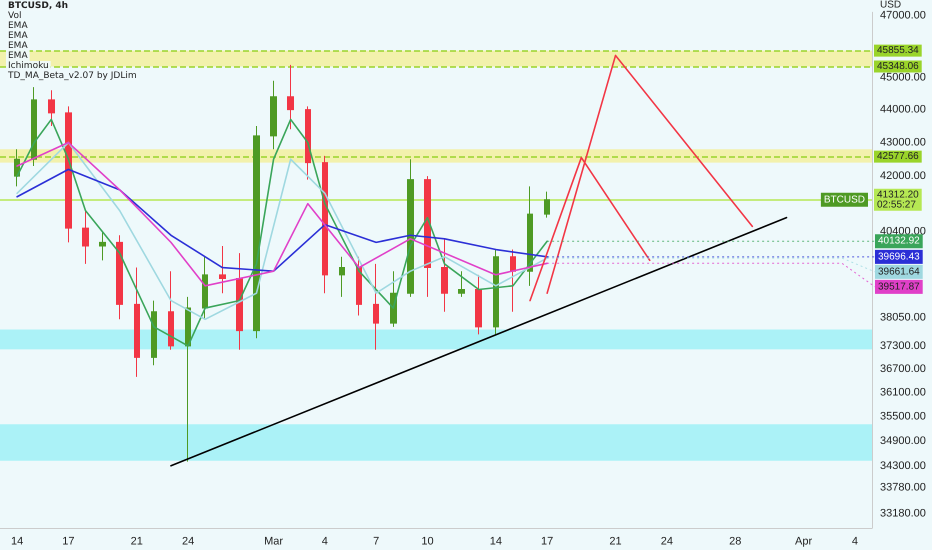 This screenshot has height=550, width=932. What do you see at coordinates (903, 110) in the screenshot?
I see `y-tick-label: 44000.00` at bounding box center [903, 110].